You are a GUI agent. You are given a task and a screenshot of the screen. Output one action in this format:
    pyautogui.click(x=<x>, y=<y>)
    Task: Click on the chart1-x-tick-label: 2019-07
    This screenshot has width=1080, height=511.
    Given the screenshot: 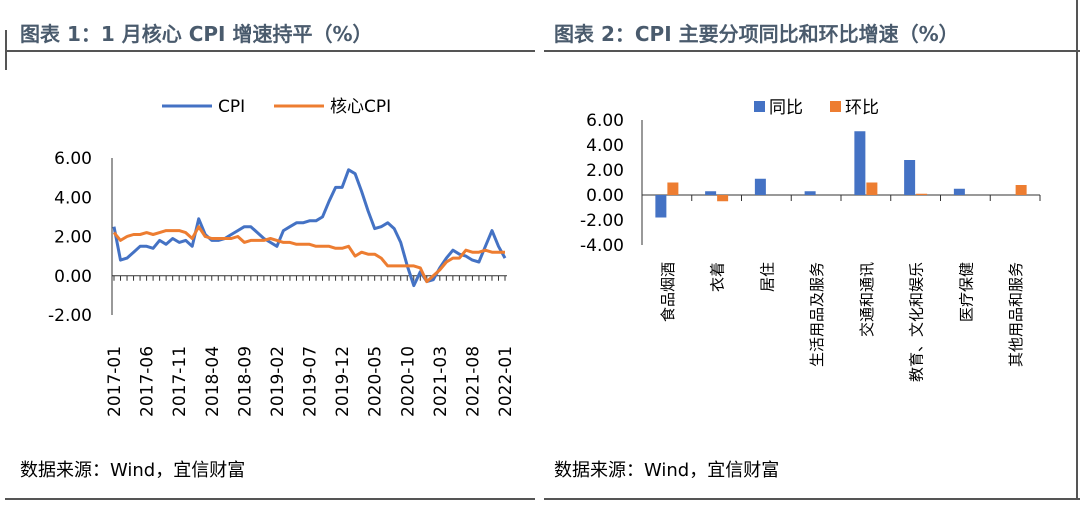 What is the action you would take?
    pyautogui.click(x=311, y=381)
    